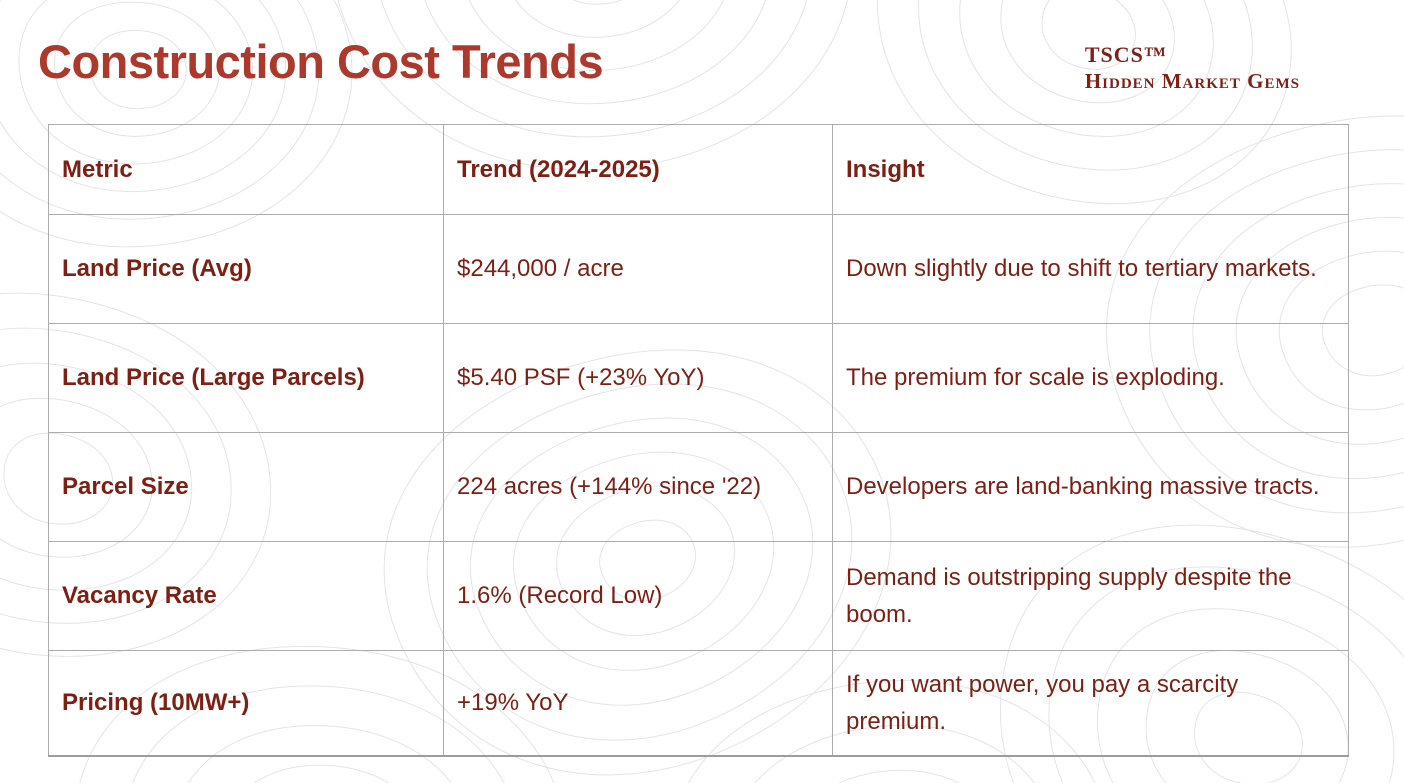 The width and height of the screenshot is (1404, 783). What do you see at coordinates (638, 703) in the screenshot?
I see `cell-trend: +19% YoY` at bounding box center [638, 703].